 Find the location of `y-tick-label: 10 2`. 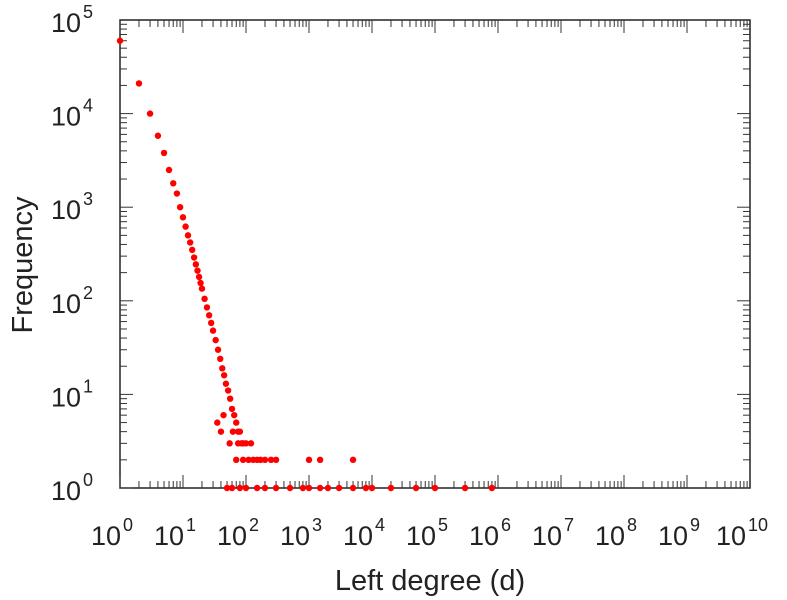

y-tick-label: 10 2 is located at coordinates (72, 301).